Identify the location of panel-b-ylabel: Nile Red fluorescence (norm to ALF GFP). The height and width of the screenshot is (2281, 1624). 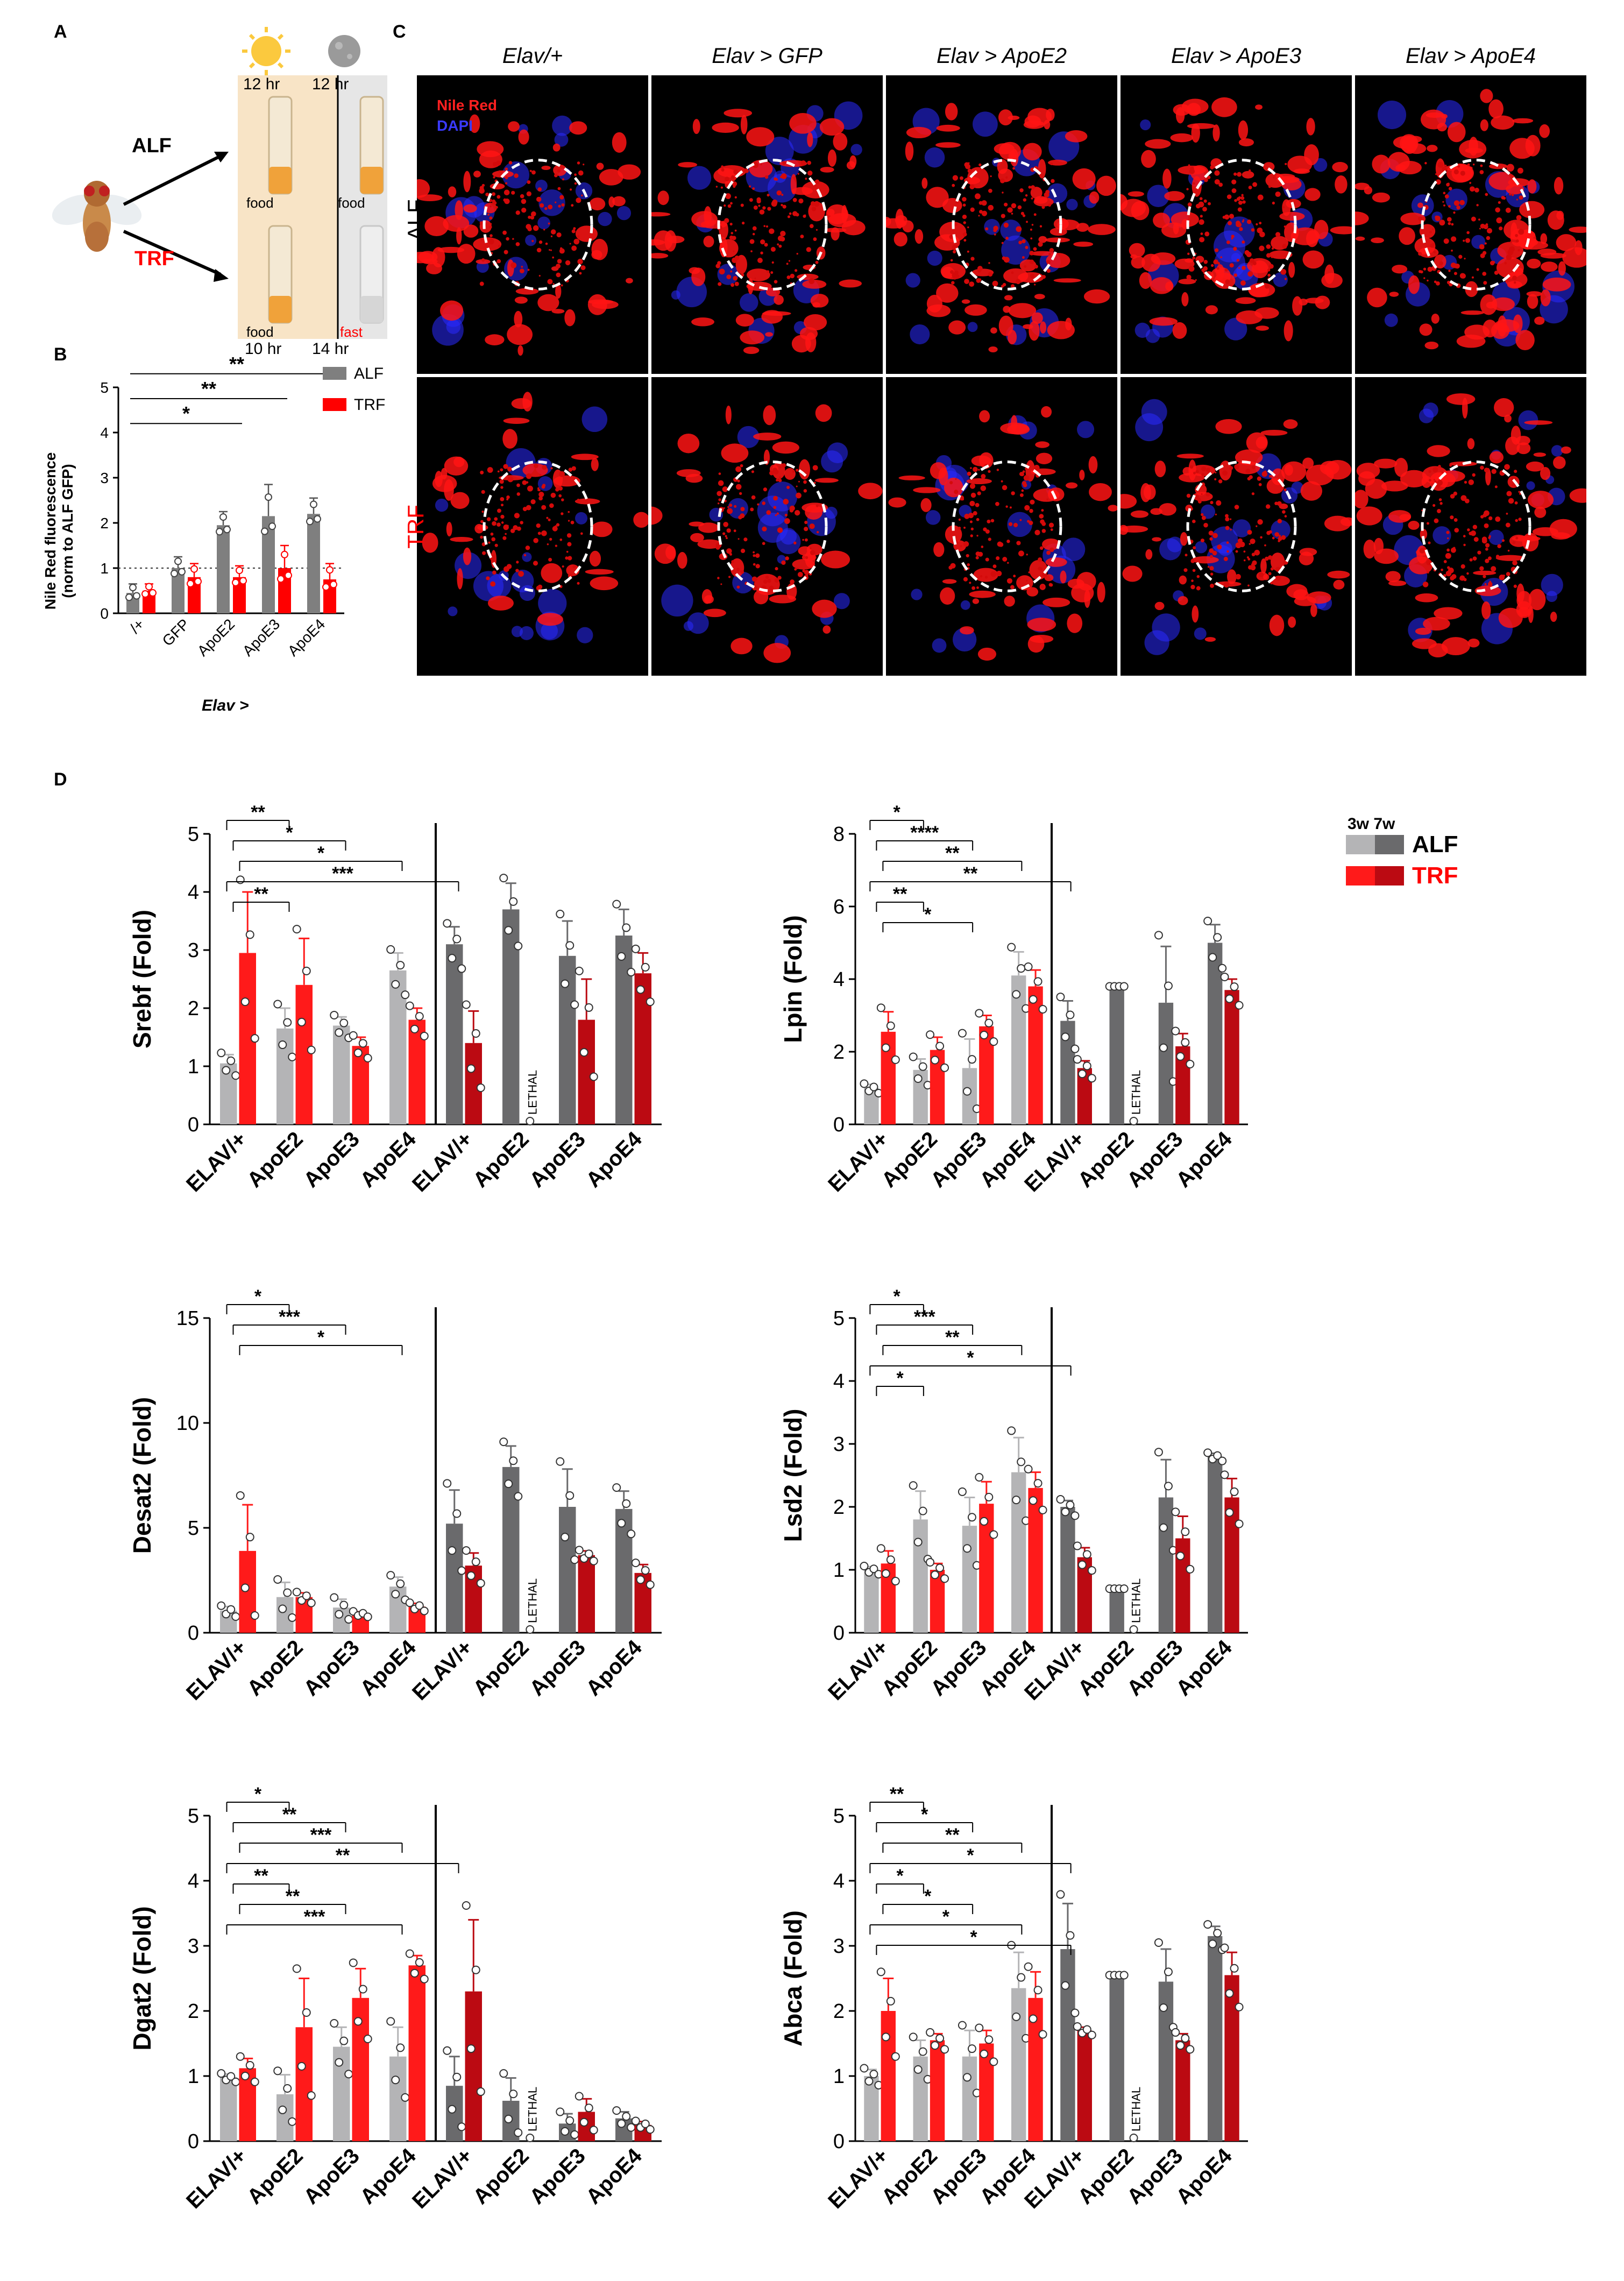
(59, 531).